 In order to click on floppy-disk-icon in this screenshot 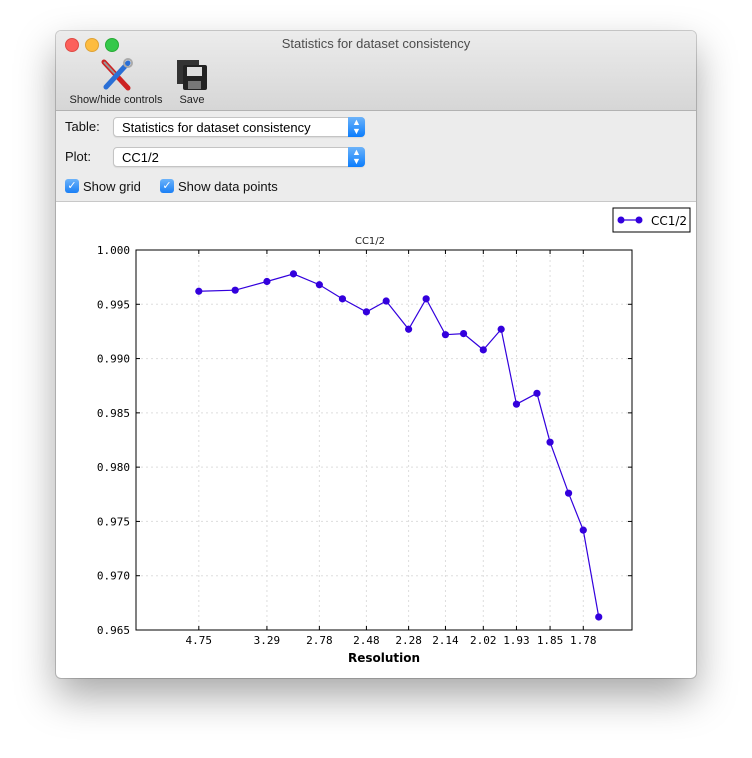, I will do `click(192, 75)`.